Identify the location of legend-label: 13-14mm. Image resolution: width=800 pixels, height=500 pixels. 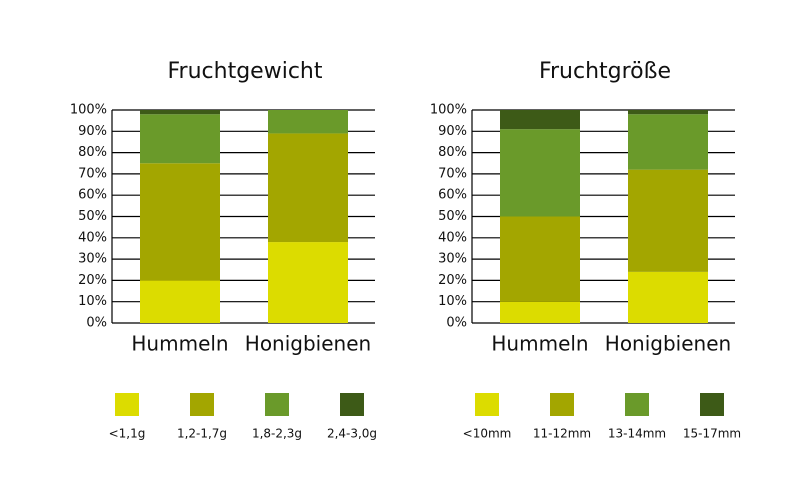
(637, 434).